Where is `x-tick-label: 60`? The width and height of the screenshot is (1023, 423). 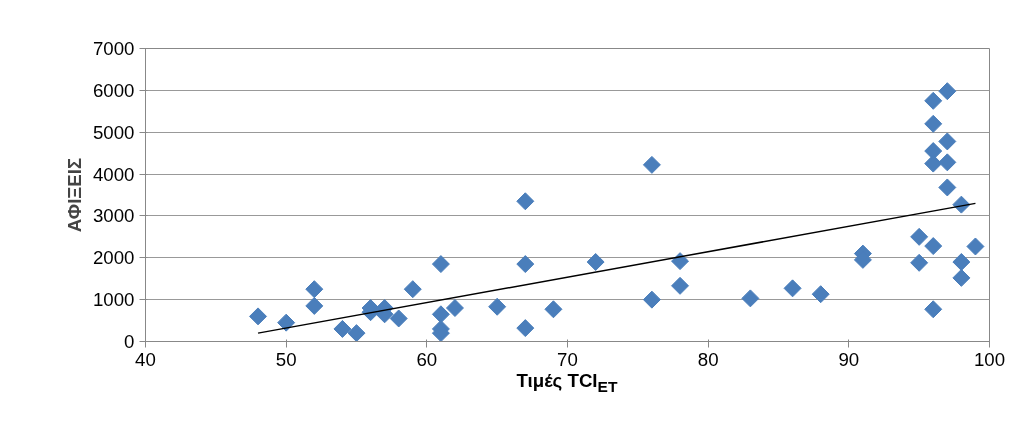 x-tick-label: 60 is located at coordinates (427, 359).